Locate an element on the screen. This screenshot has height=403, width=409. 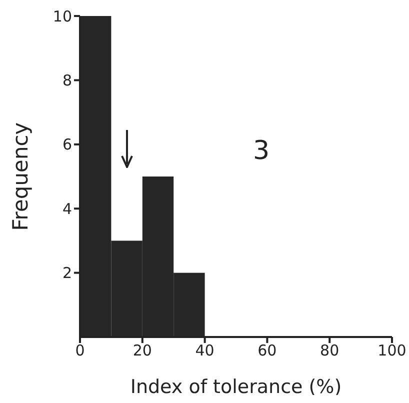
y-tick-label: 6 is located at coordinates (67, 145).